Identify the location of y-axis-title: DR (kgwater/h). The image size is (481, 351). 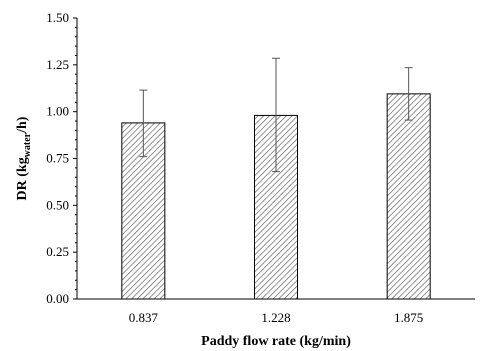
(24, 158).